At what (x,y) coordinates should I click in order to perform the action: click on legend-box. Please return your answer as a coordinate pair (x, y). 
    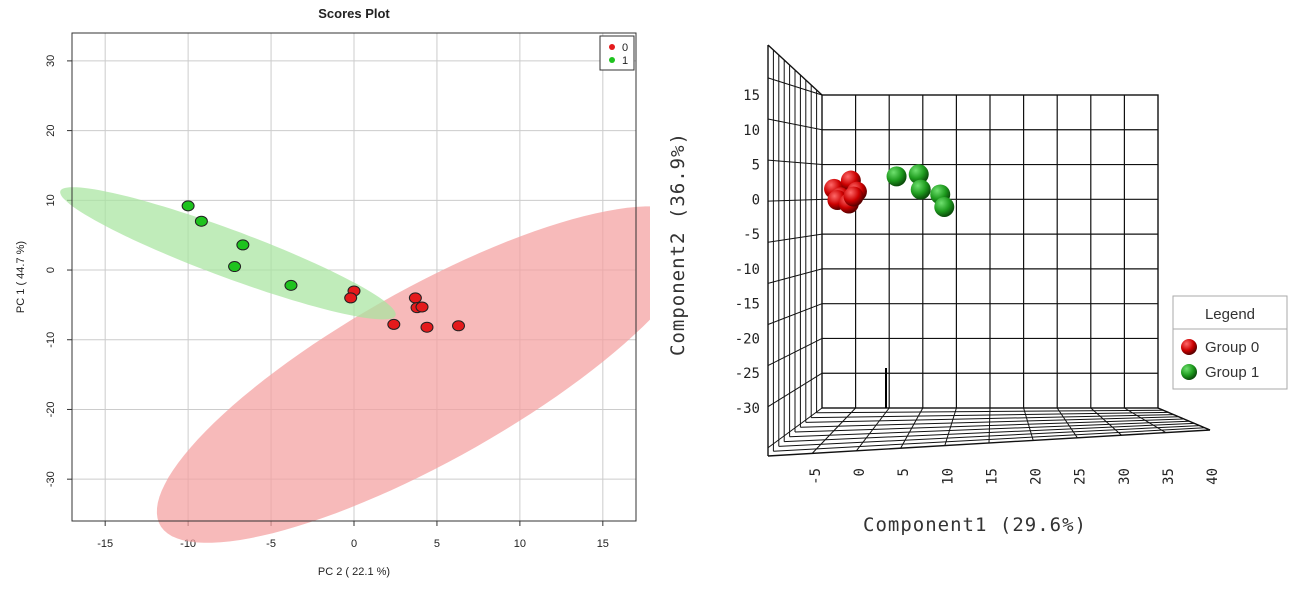
    Looking at the image, I should click on (617, 53).